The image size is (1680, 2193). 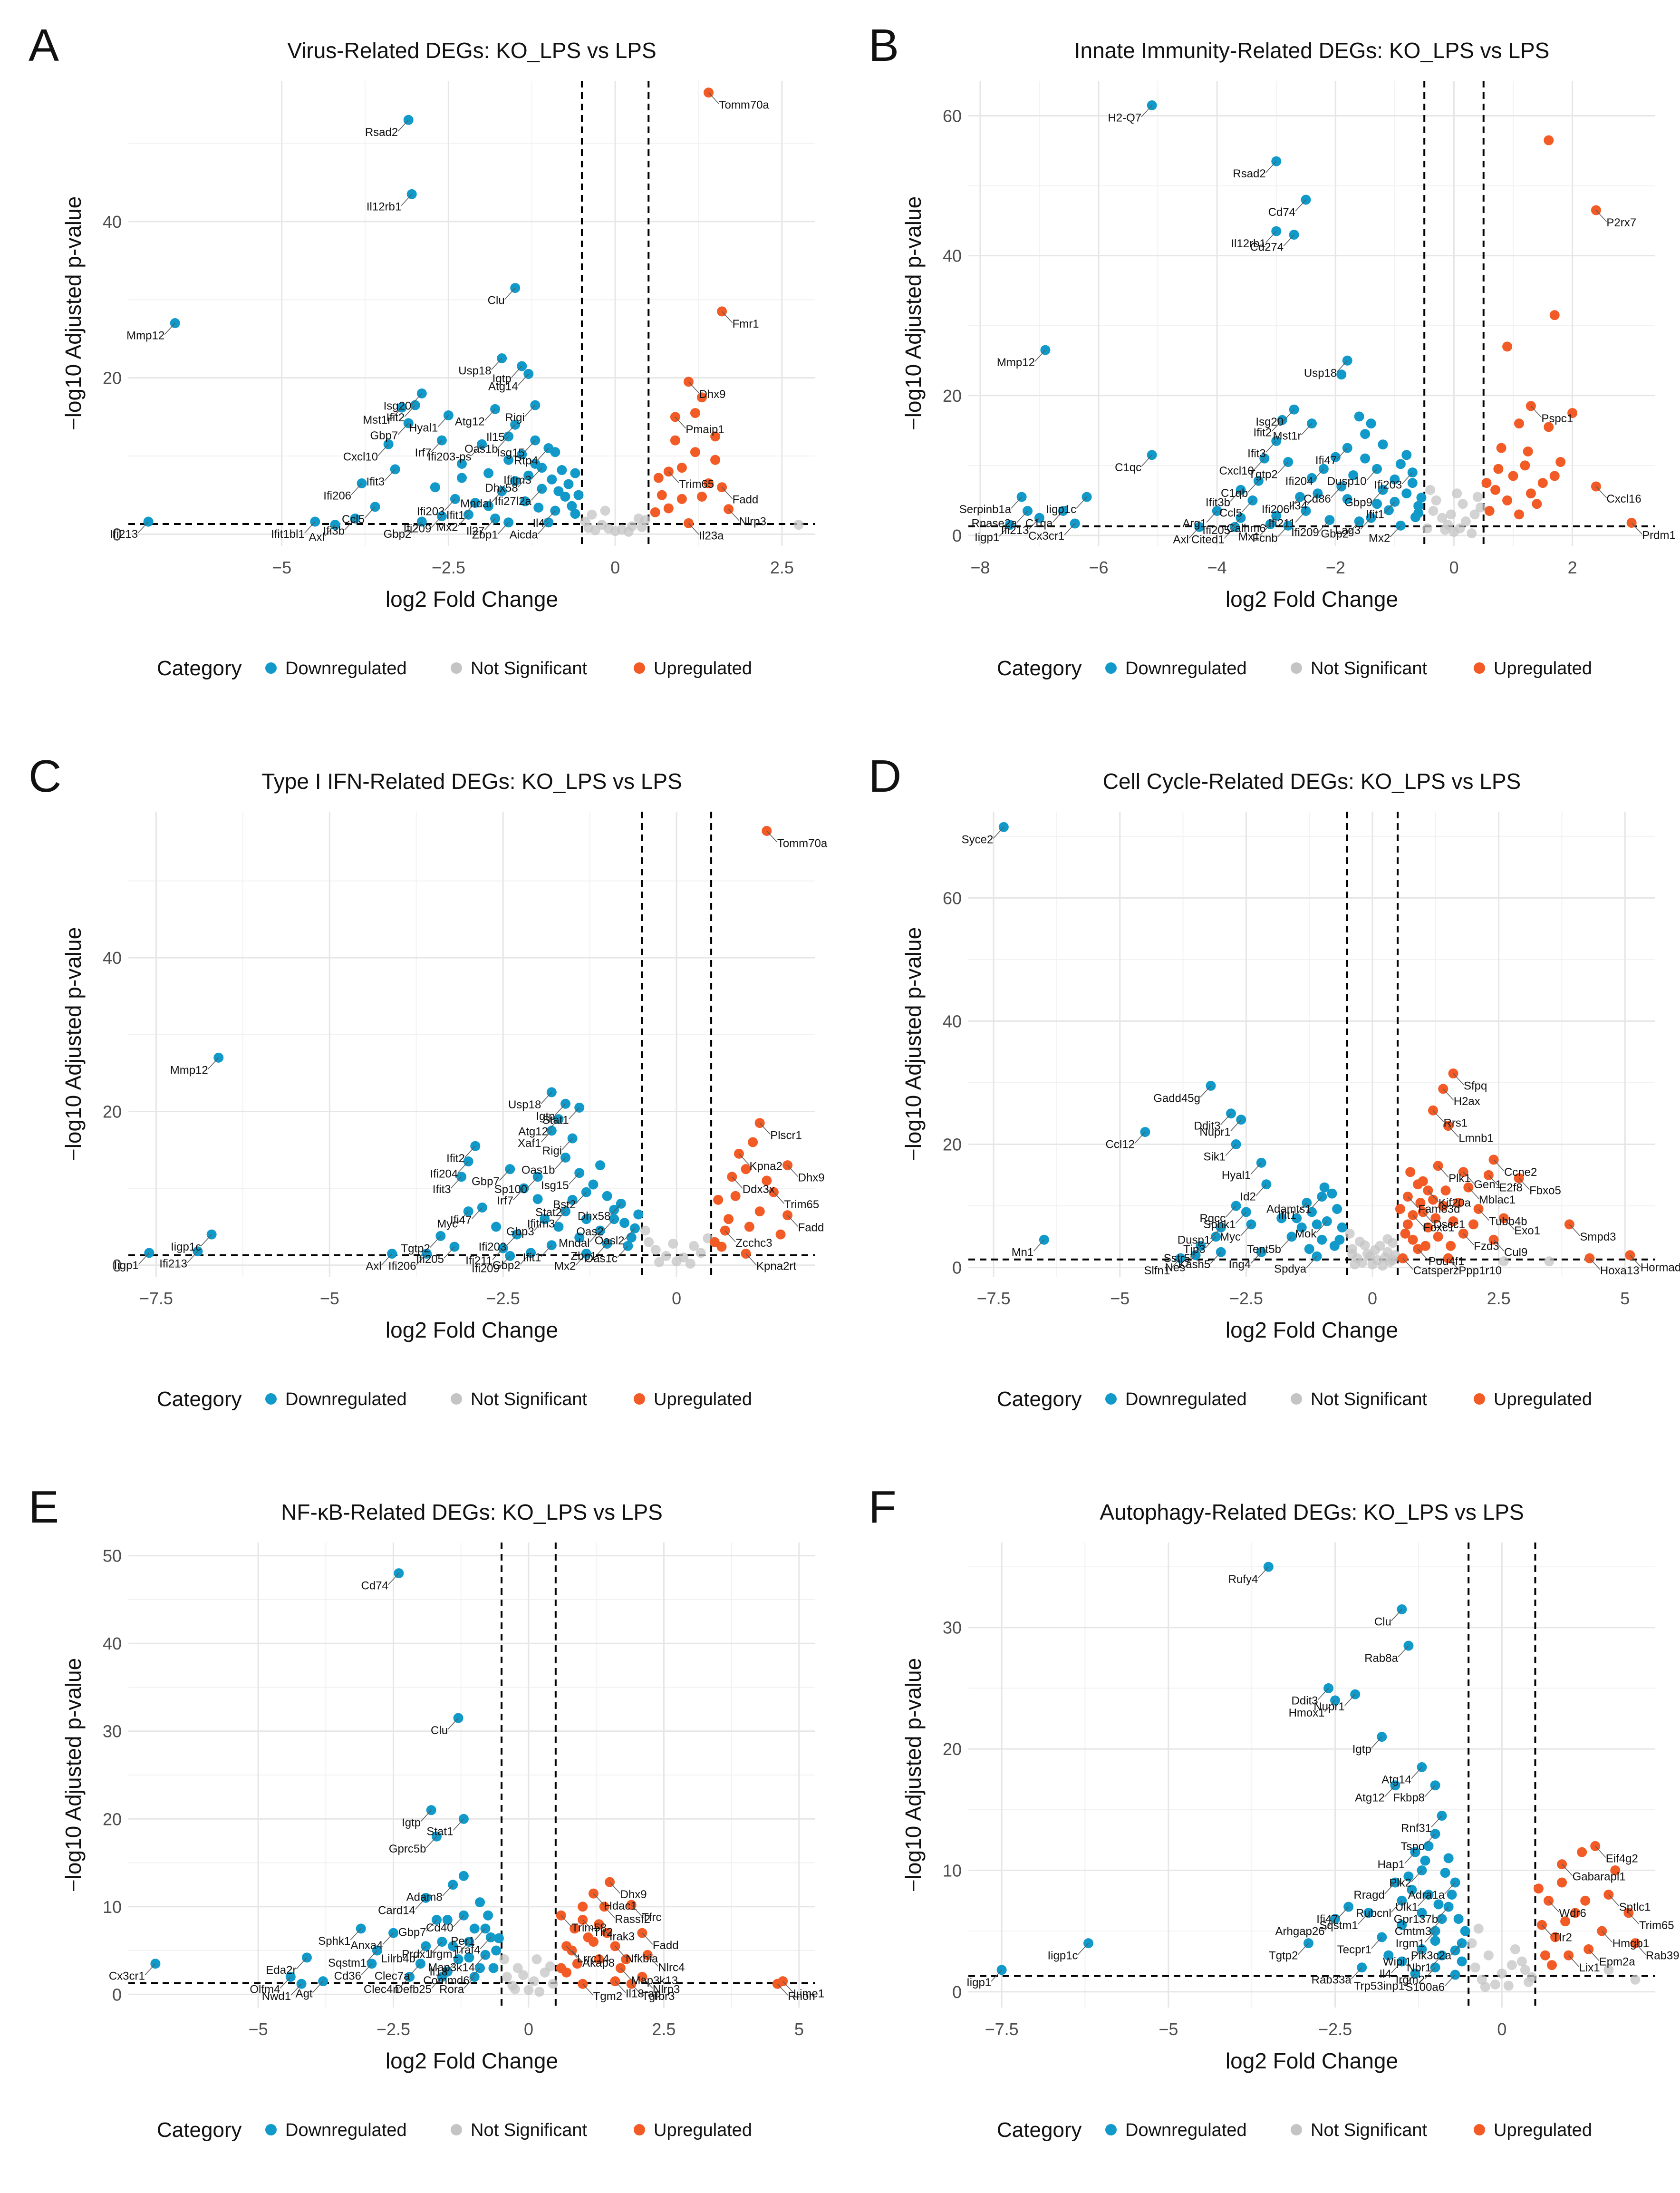 I want to click on gene-label: Lmnb1, so click(x=1475, y=1138).